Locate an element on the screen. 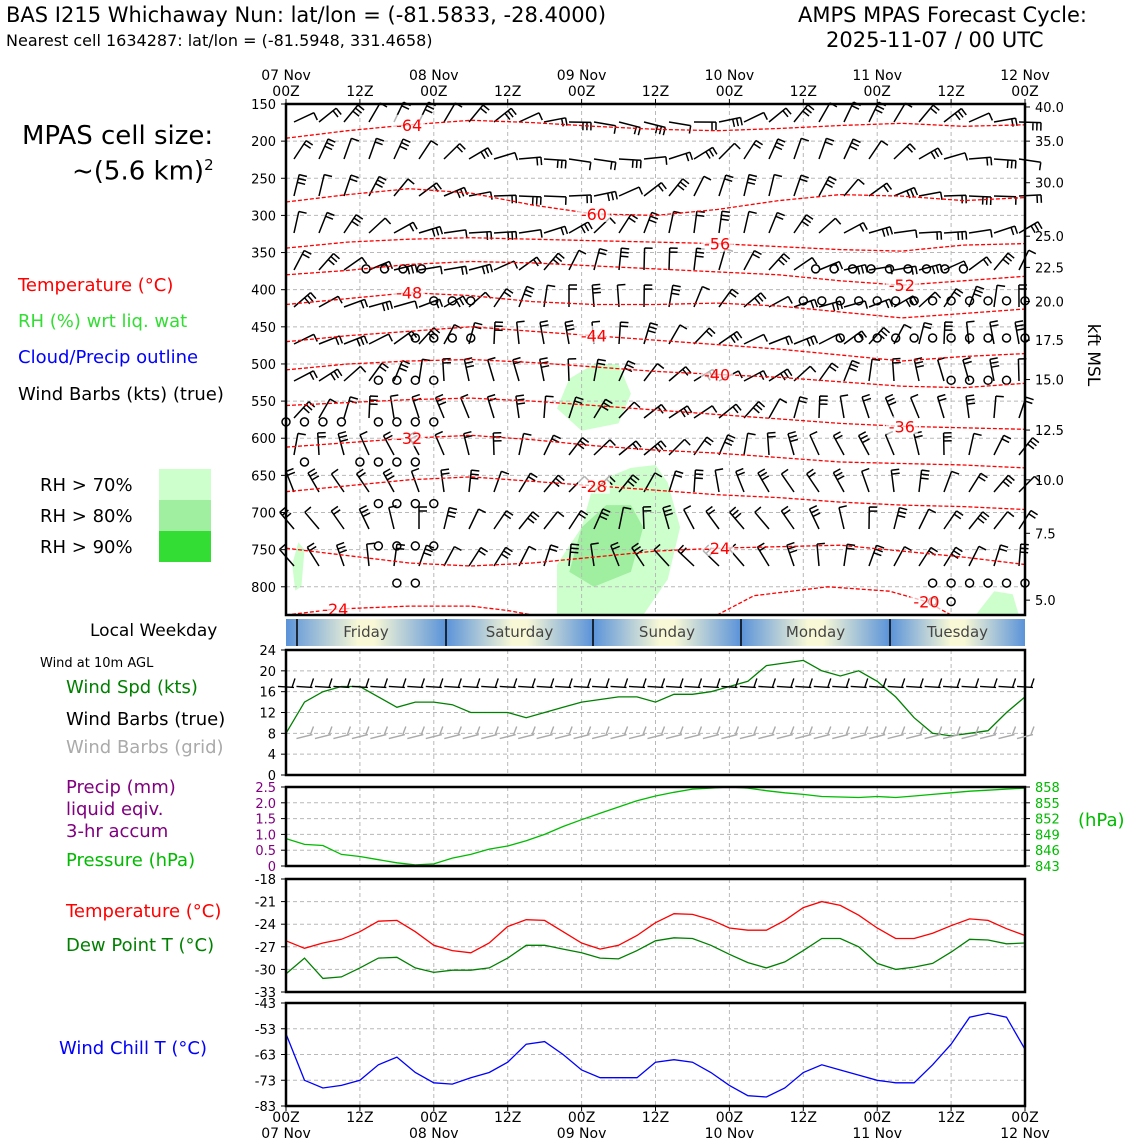  bottom-date-label: 10 Nov is located at coordinates (730, 1133).